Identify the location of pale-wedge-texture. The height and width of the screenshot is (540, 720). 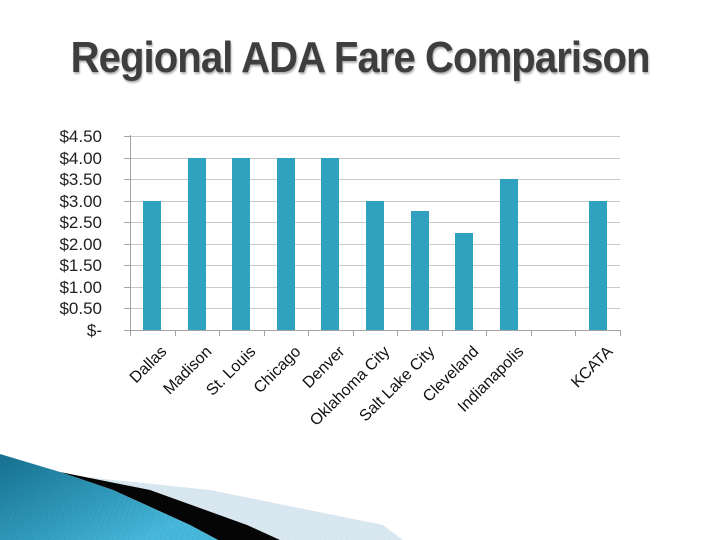
(244, 508).